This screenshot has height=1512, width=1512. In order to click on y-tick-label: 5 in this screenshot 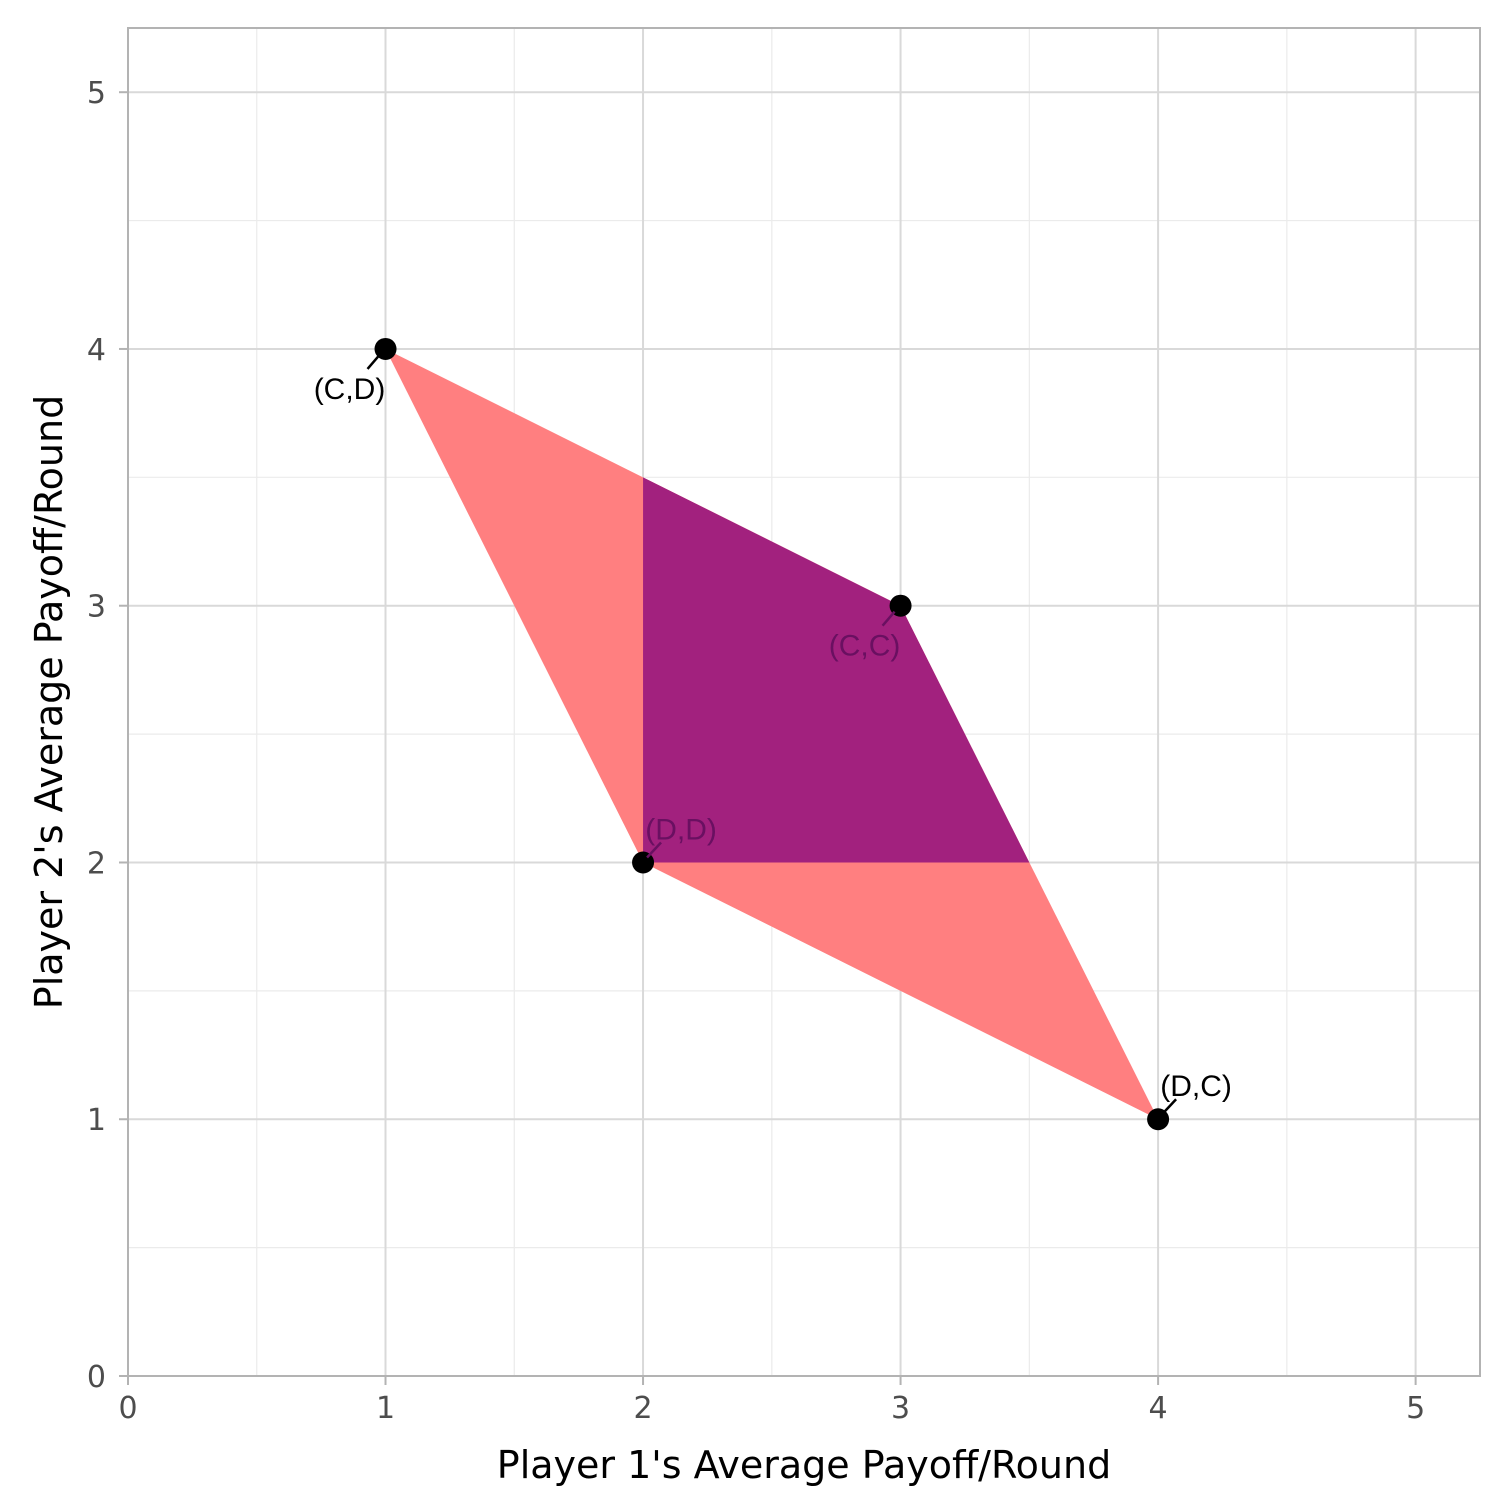, I will do `click(96, 93)`.